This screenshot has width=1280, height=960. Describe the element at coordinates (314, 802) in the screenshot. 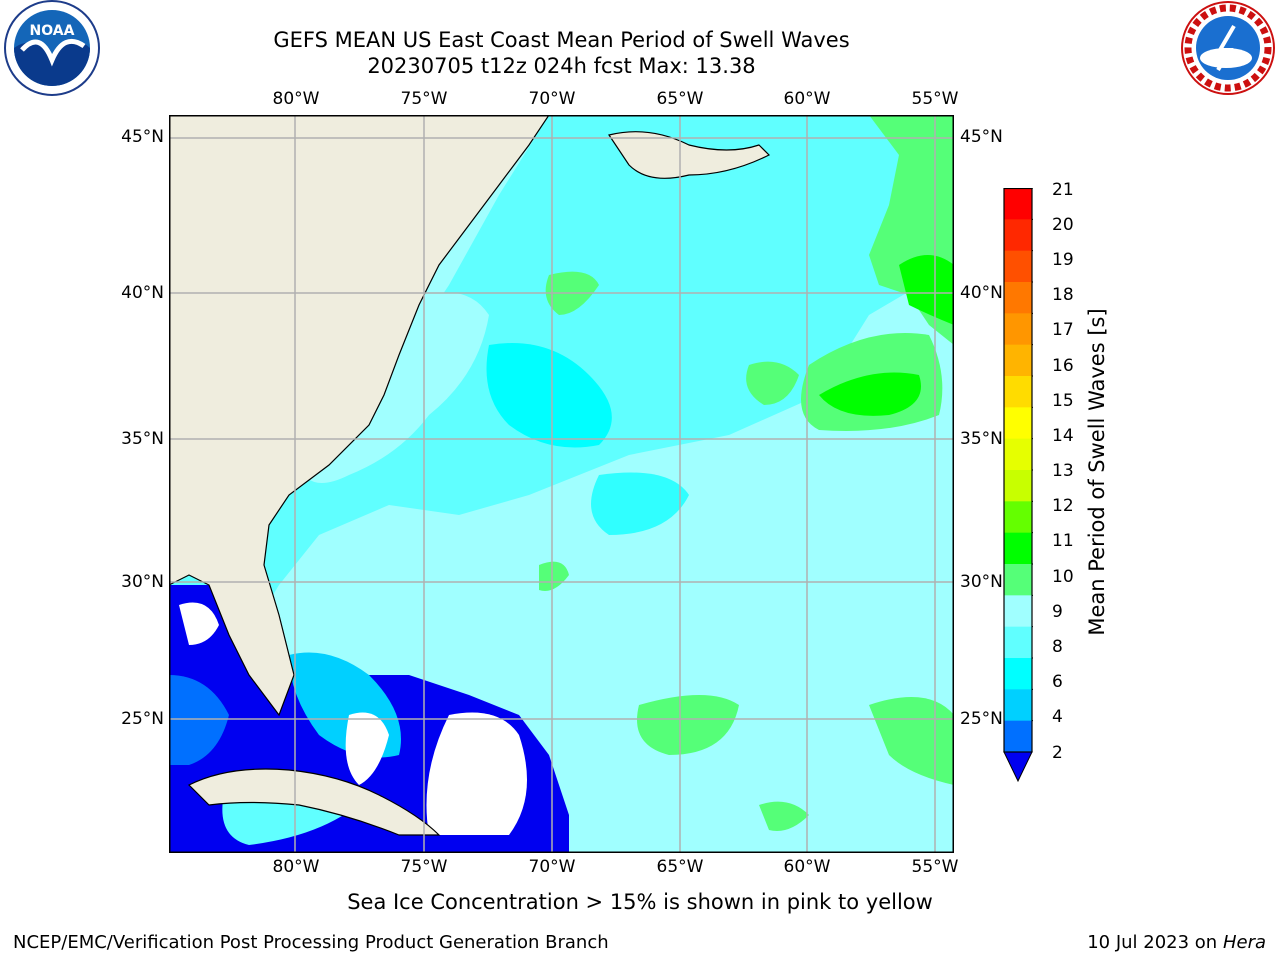

I see `land-cuba` at that location.